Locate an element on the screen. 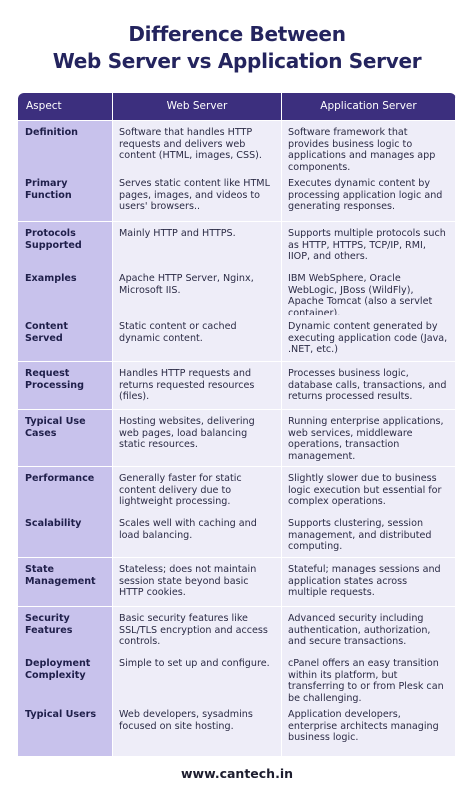 Image resolution: width=474 pixels, height=790 pixels. table-cell: Simple to set up and configure. is located at coordinates (197, 681).